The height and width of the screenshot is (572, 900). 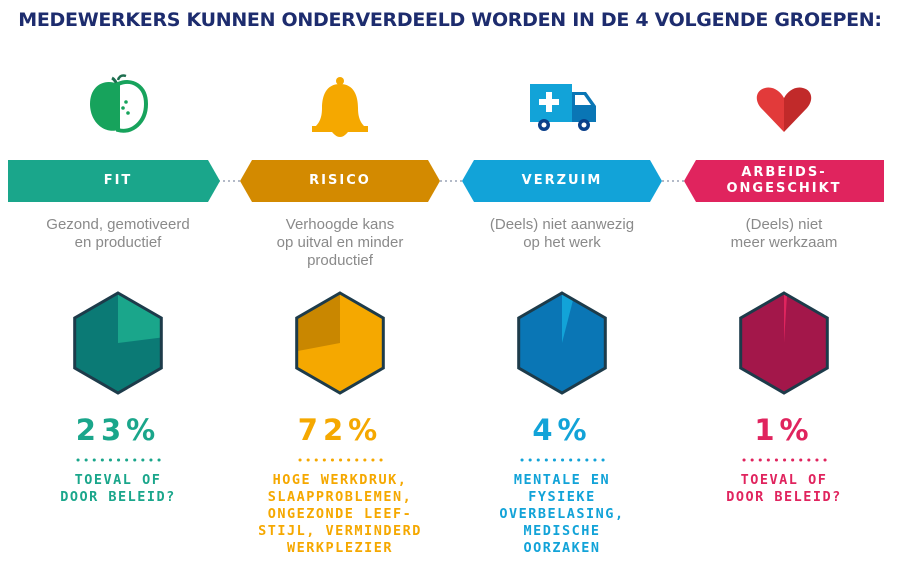 What do you see at coordinates (784, 224) in the screenshot?
I see `description-line: (Deels) niet` at bounding box center [784, 224].